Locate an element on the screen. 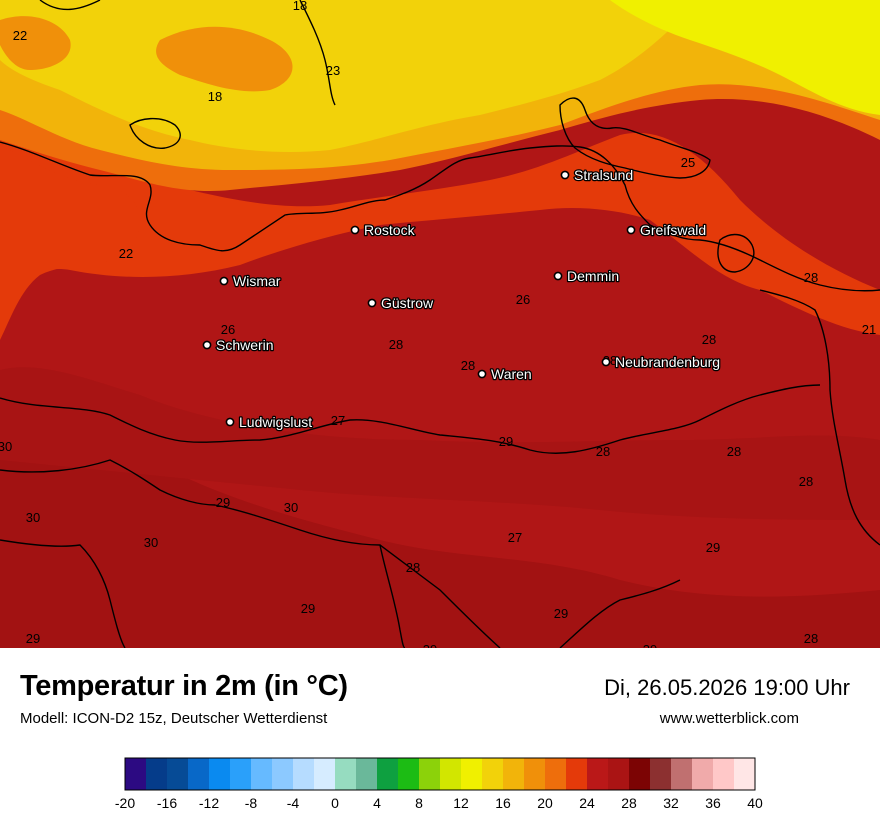 The height and width of the screenshot is (830, 880). temperature-value: 25 is located at coordinates (688, 162).